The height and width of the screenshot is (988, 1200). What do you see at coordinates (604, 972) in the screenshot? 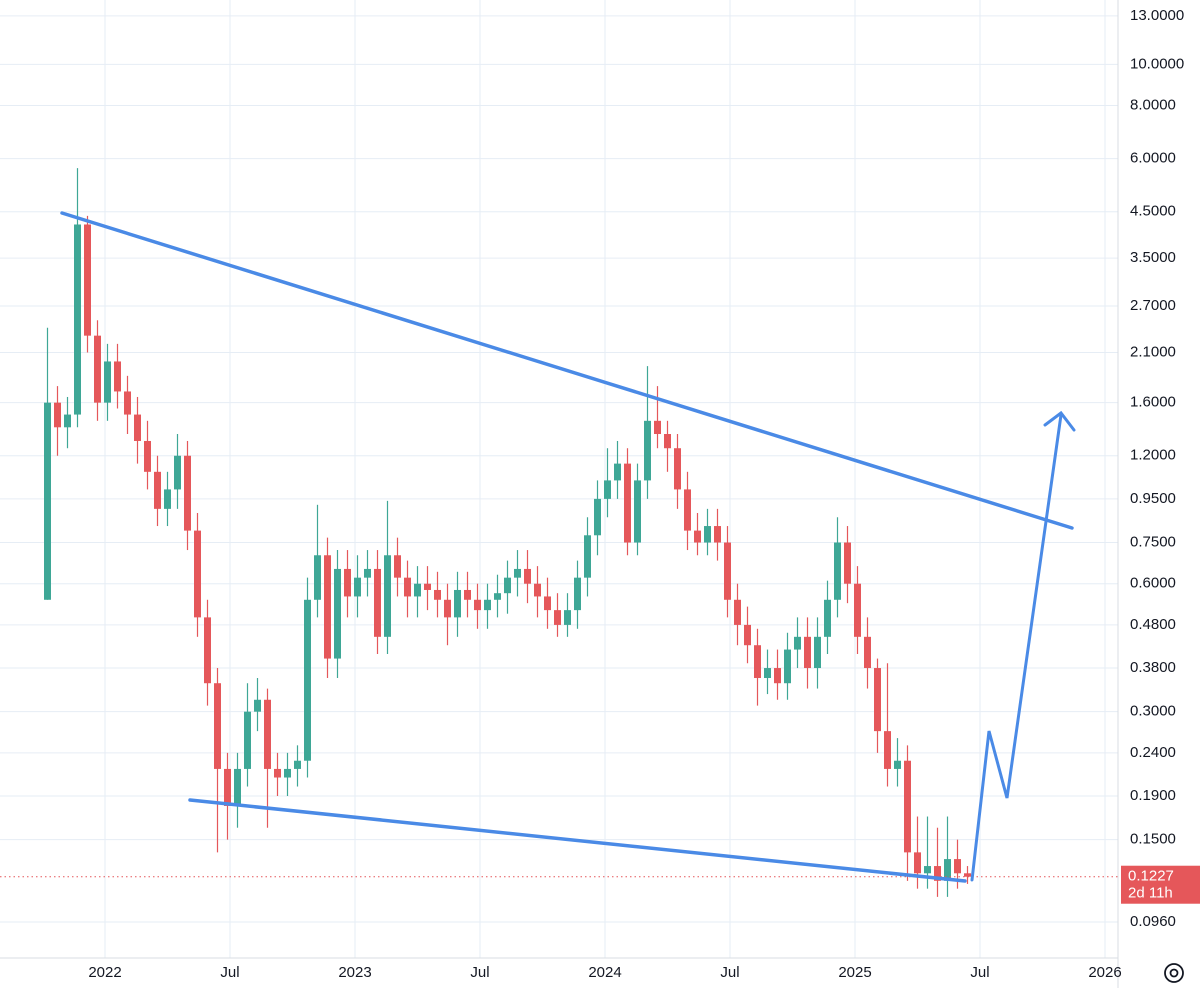
I see `x-tick-label: 2024` at bounding box center [604, 972].